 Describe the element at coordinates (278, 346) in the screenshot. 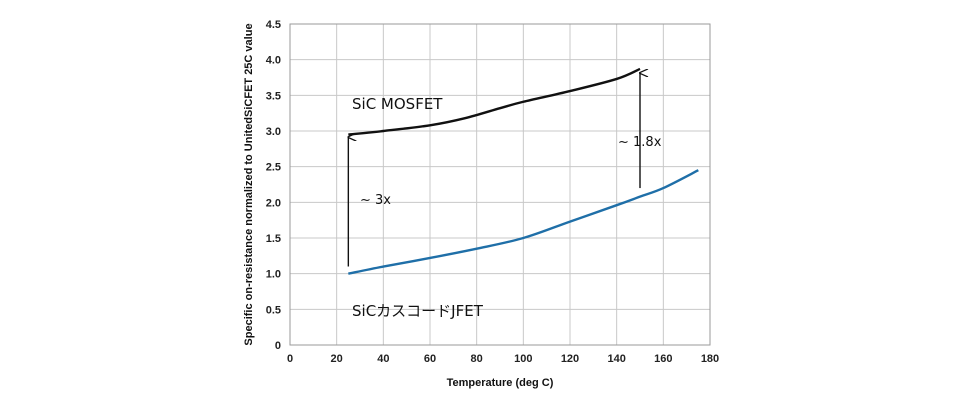

I see `y-tick-label: 0` at that location.